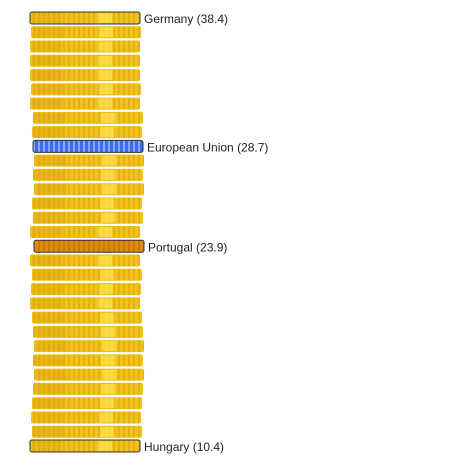 The image size is (454, 475). What do you see at coordinates (184, 447) in the screenshot?
I see `label-4: Hungary (10.4)` at bounding box center [184, 447].